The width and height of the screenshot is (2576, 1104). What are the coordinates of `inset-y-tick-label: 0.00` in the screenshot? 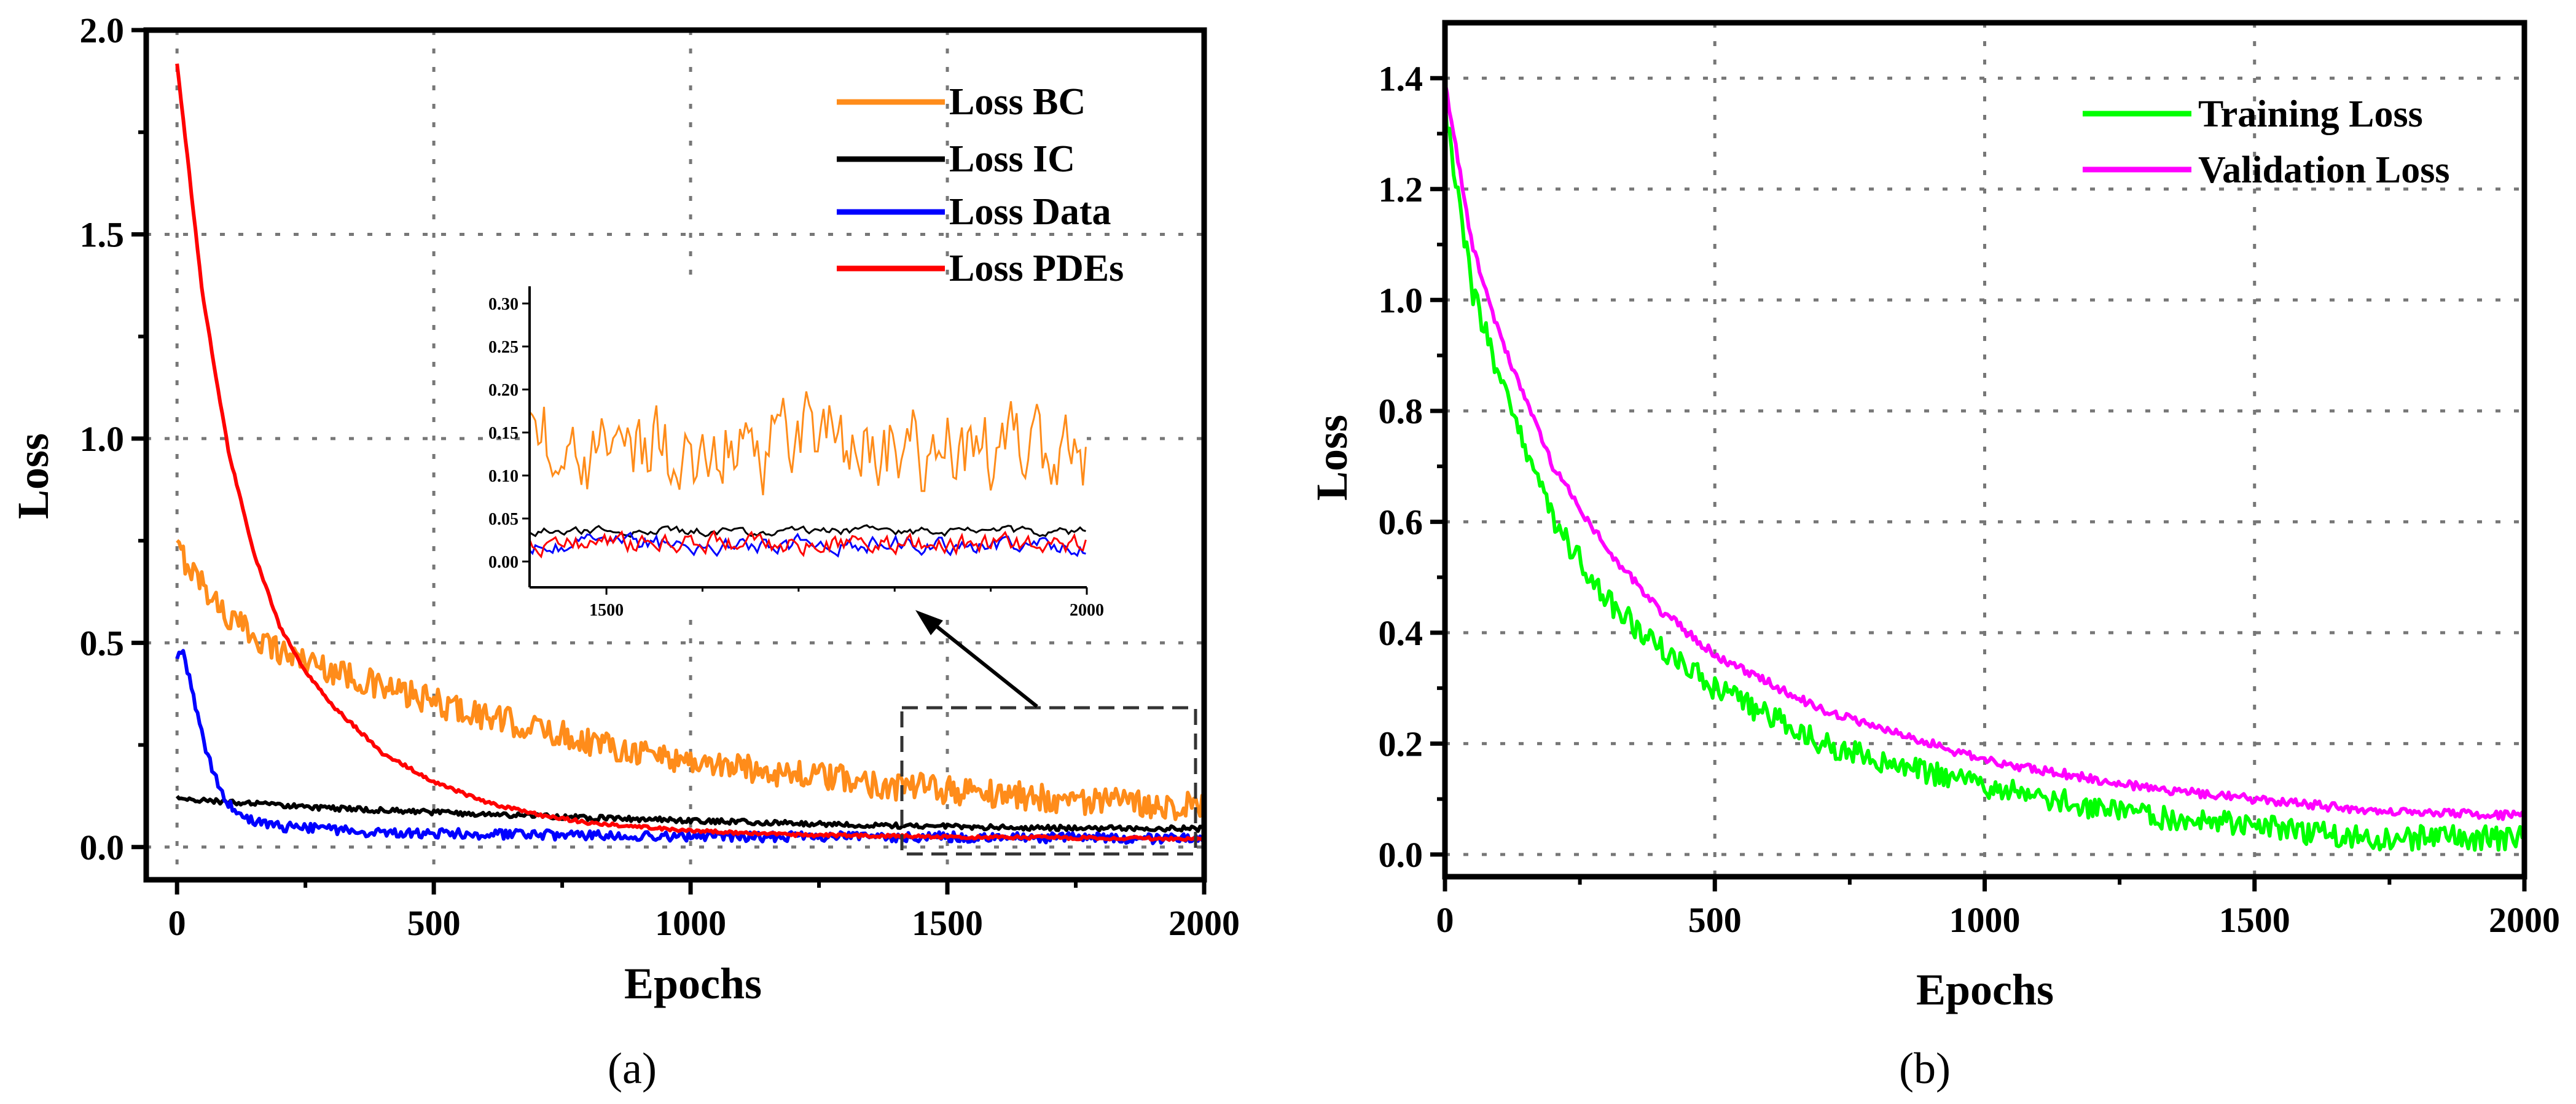 It's located at (503, 562).